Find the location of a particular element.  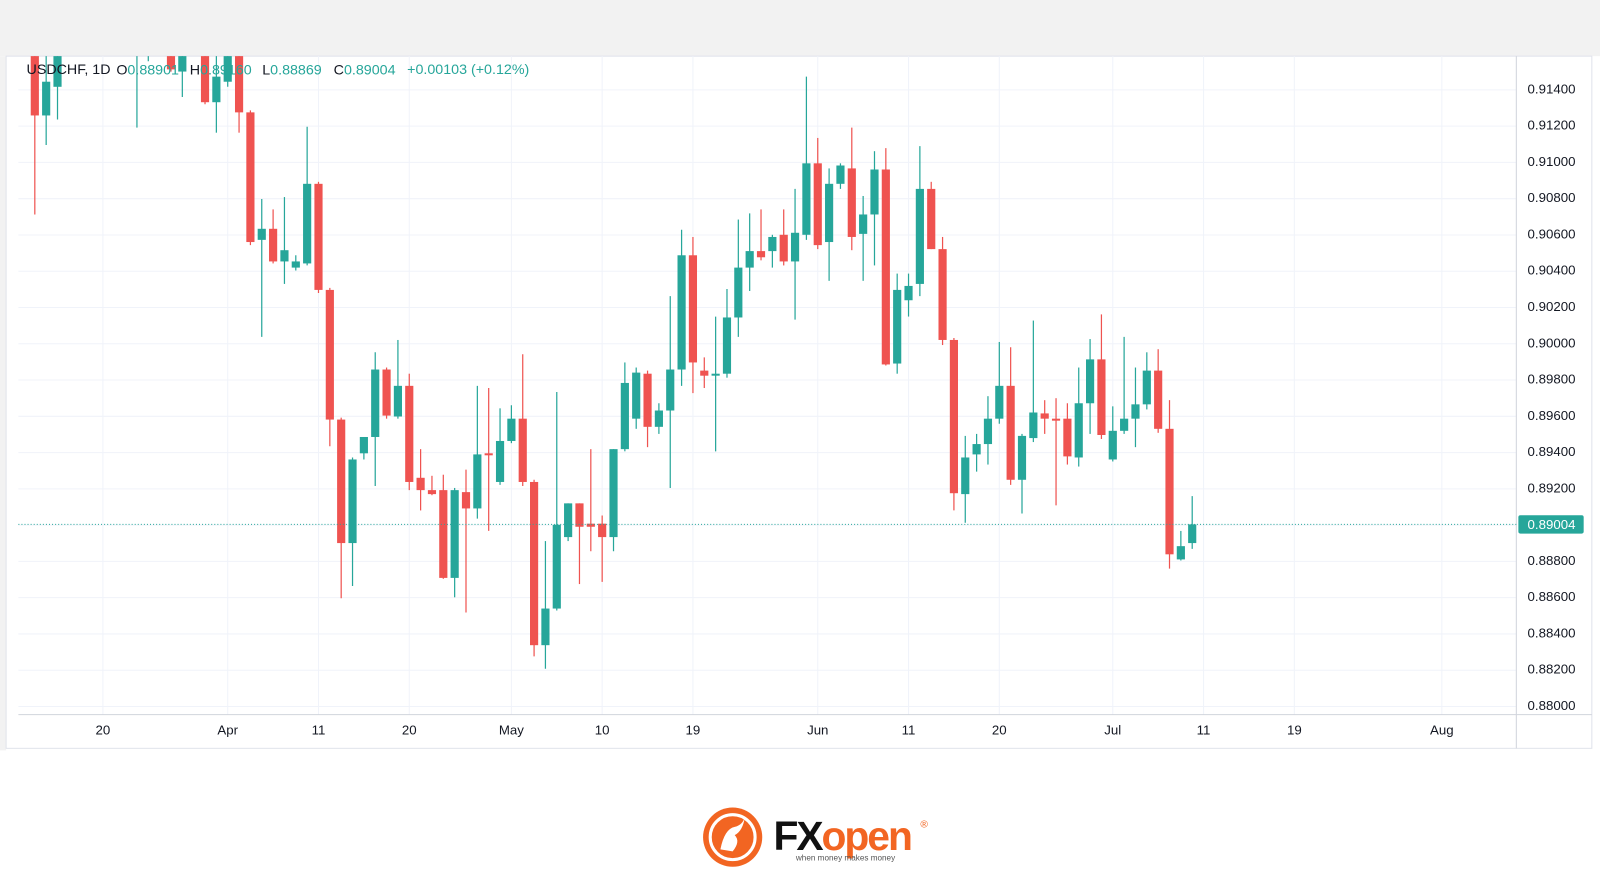

y-tick-label: 0.88800 is located at coordinates (1552, 560).